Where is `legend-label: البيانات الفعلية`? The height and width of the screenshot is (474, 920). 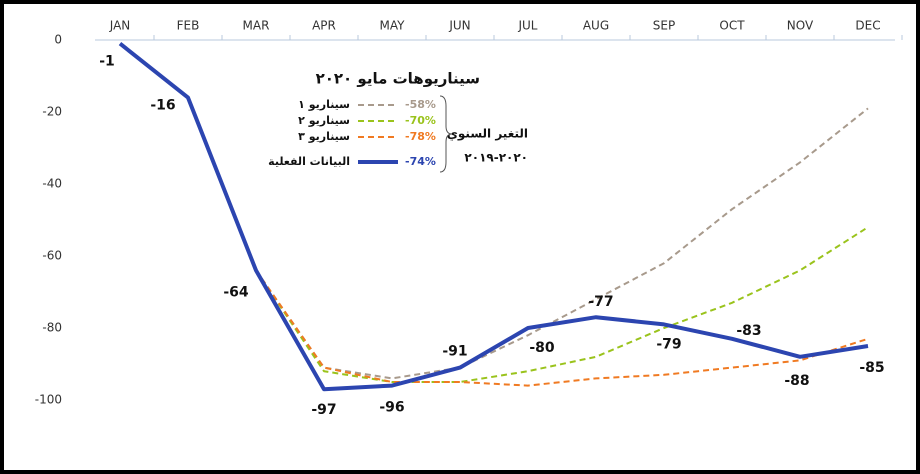
legend-label: البيانات الفعلية is located at coordinates (309, 161).